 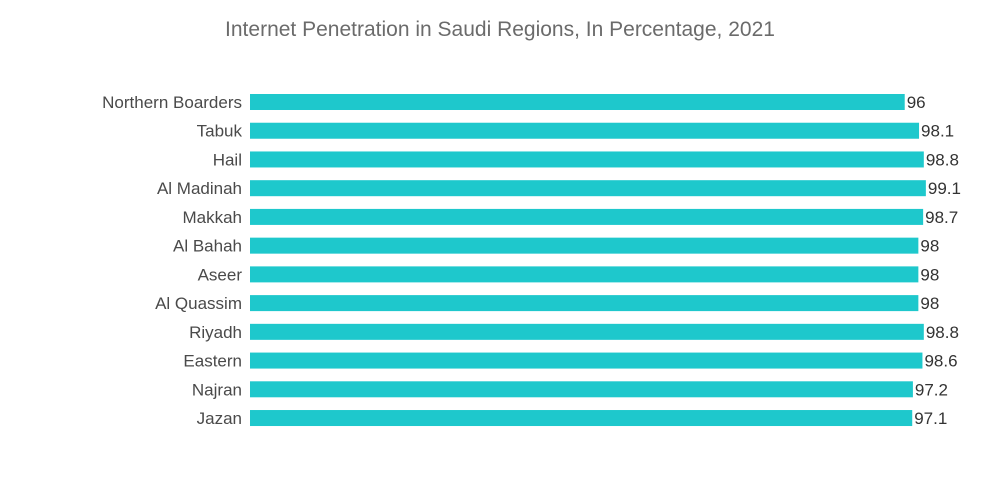 What do you see at coordinates (172, 102) in the screenshot?
I see `category-label: Northern Boarders` at bounding box center [172, 102].